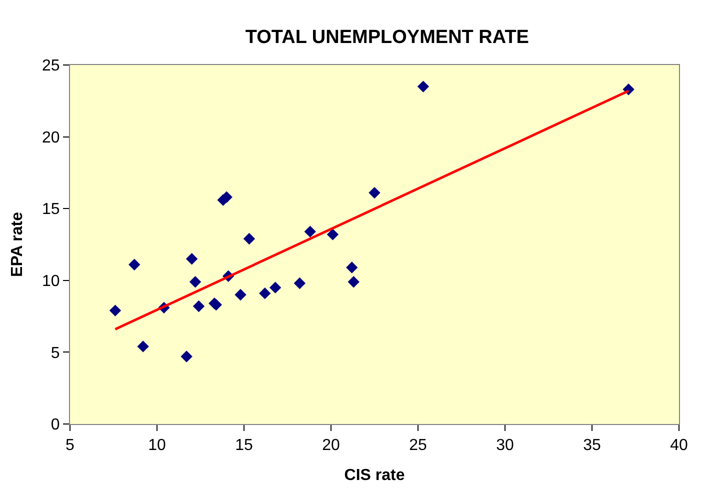 This screenshot has height=494, width=704. Describe the element at coordinates (51, 66) in the screenshot. I see `y-tick-label: 25` at that location.